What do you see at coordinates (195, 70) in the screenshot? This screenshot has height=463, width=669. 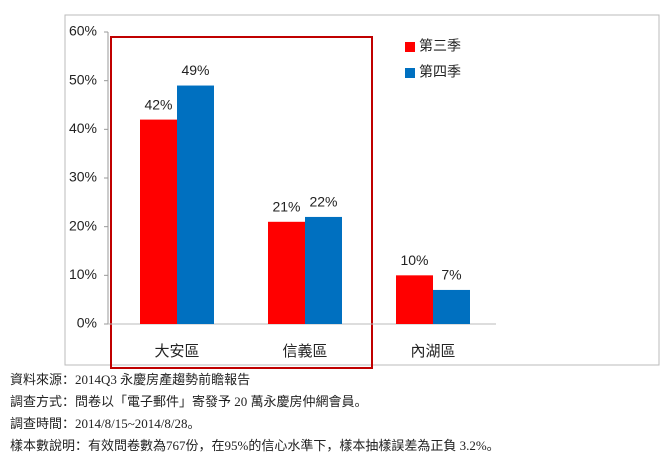 I see `value-label: 49%` at bounding box center [195, 70].